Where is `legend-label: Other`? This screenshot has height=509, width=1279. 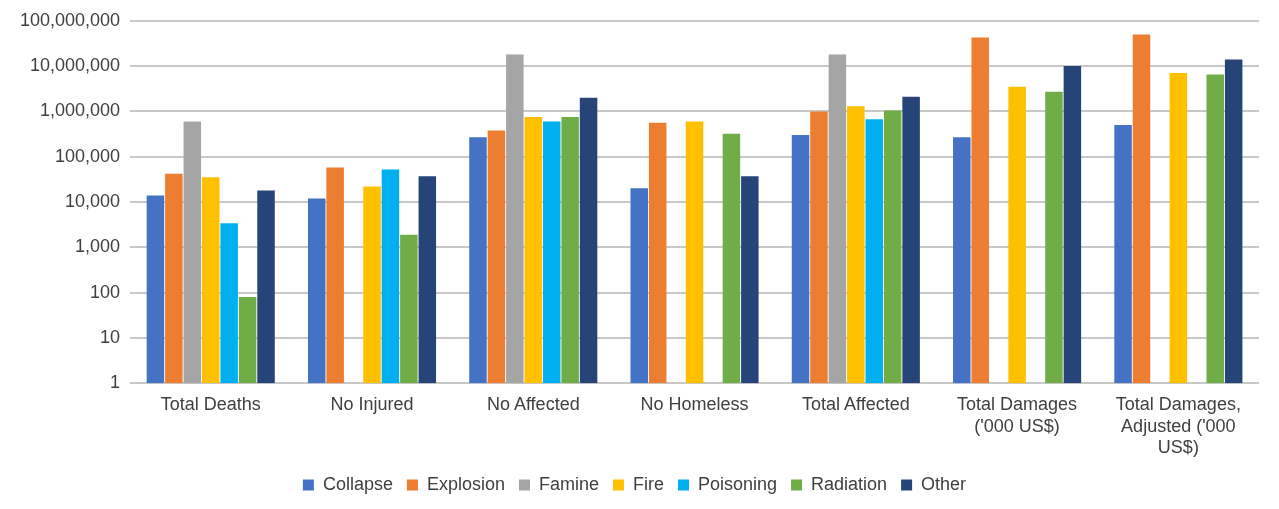
legend-label: Other is located at coordinates (944, 483).